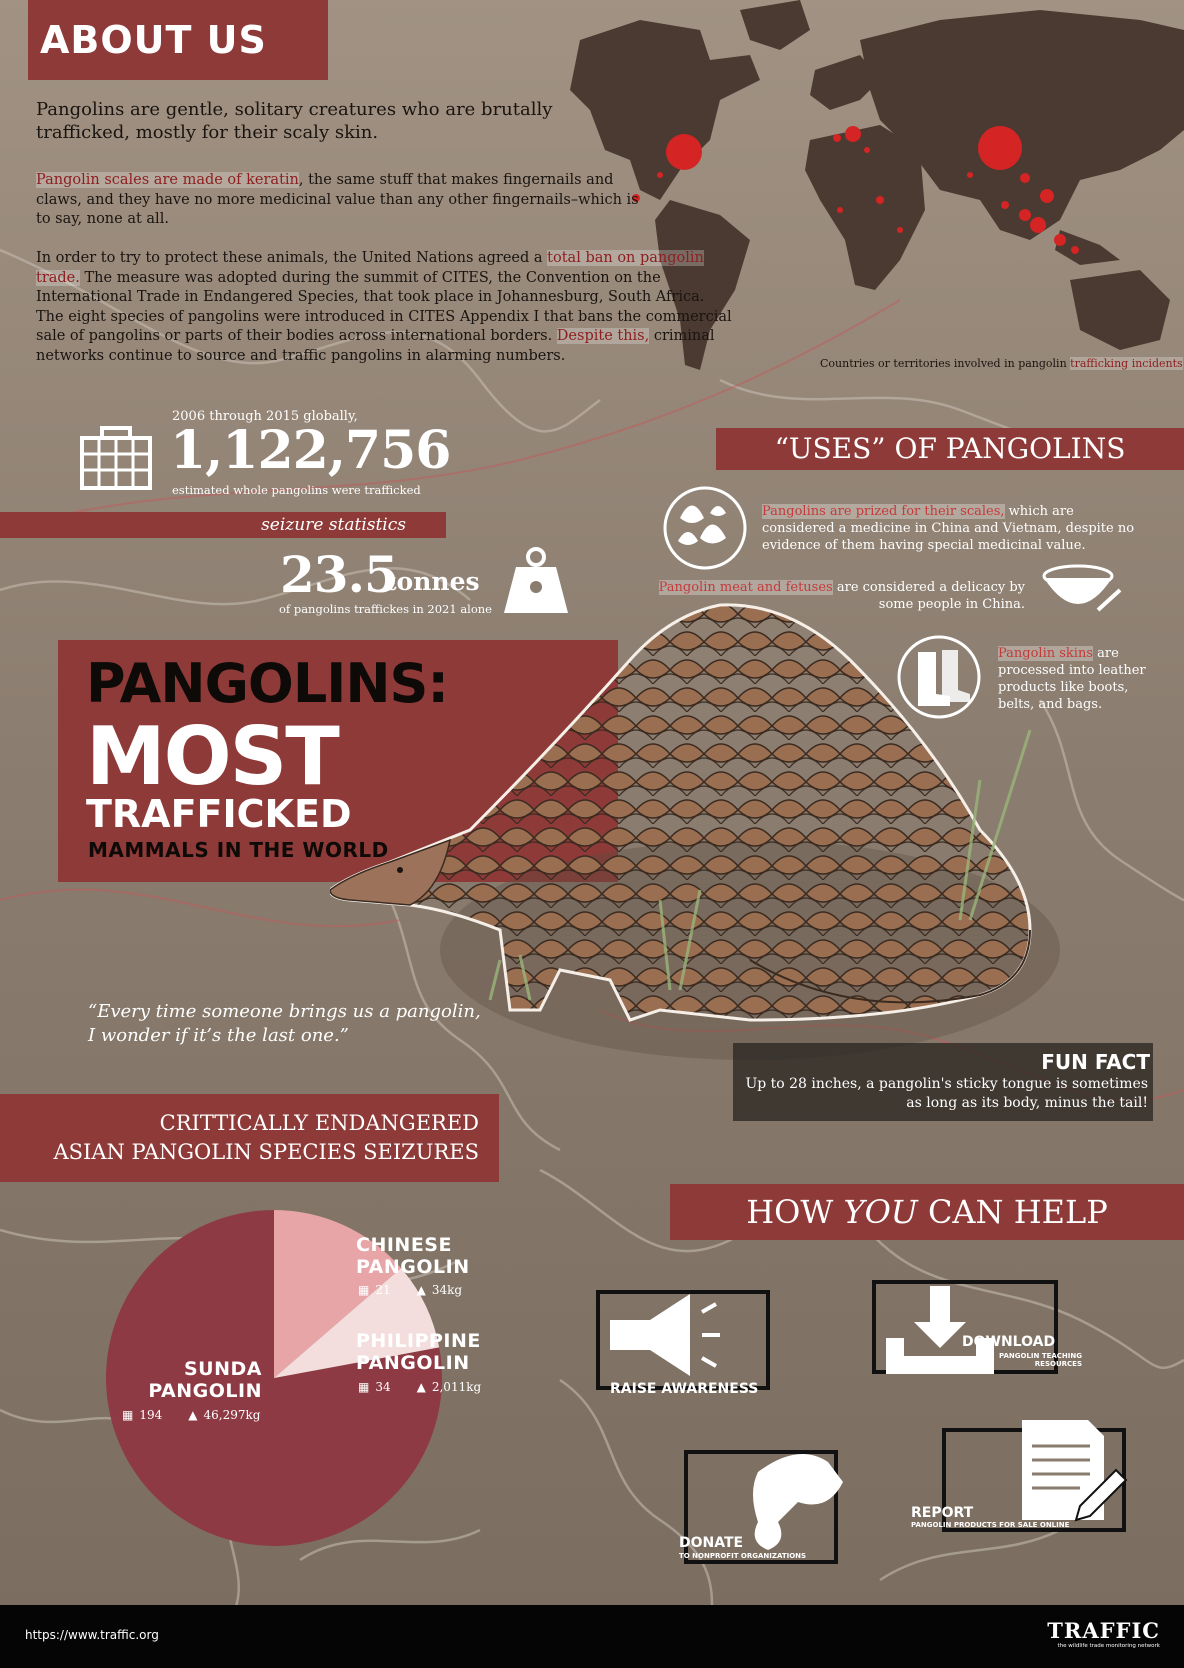 This screenshot has width=1184, height=1668. Describe the element at coordinates (536, 580) in the screenshot. I see `weight-icon` at that location.